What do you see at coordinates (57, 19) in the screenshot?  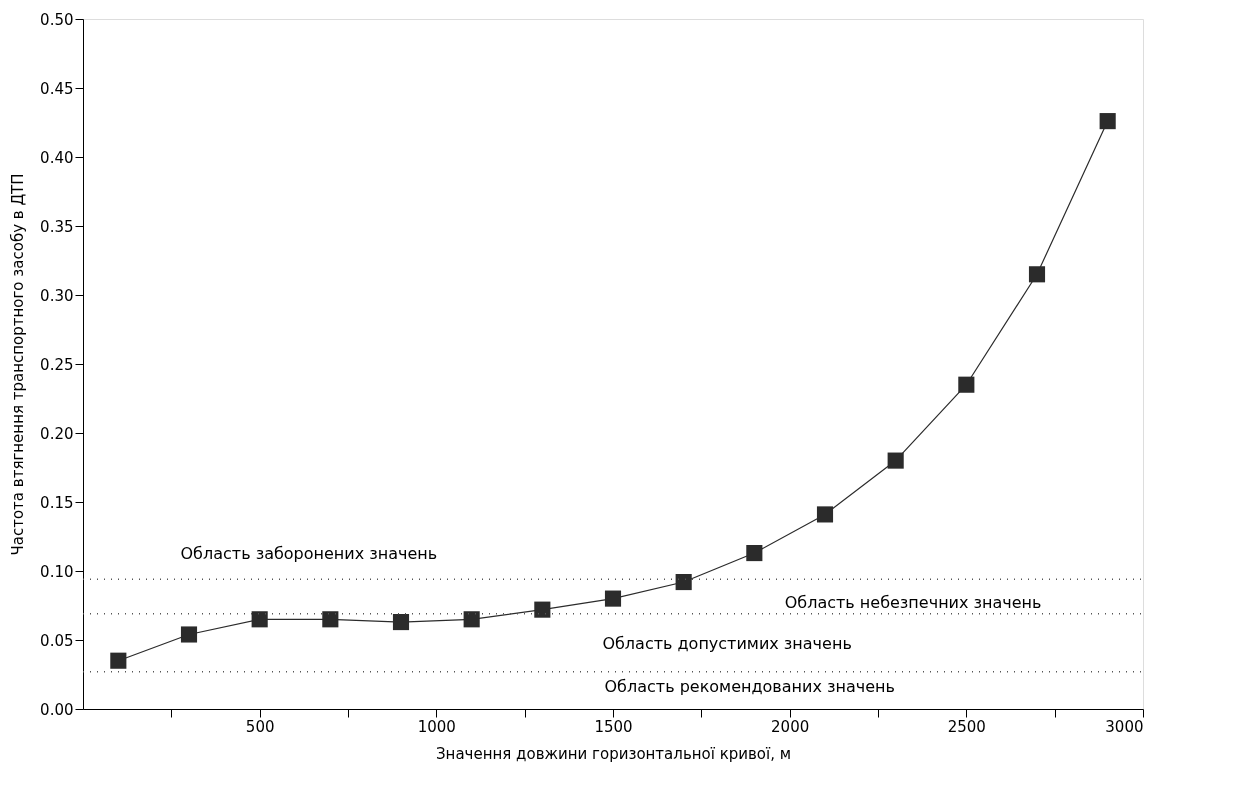 I see `y-tick-label: 0.50` at bounding box center [57, 19].